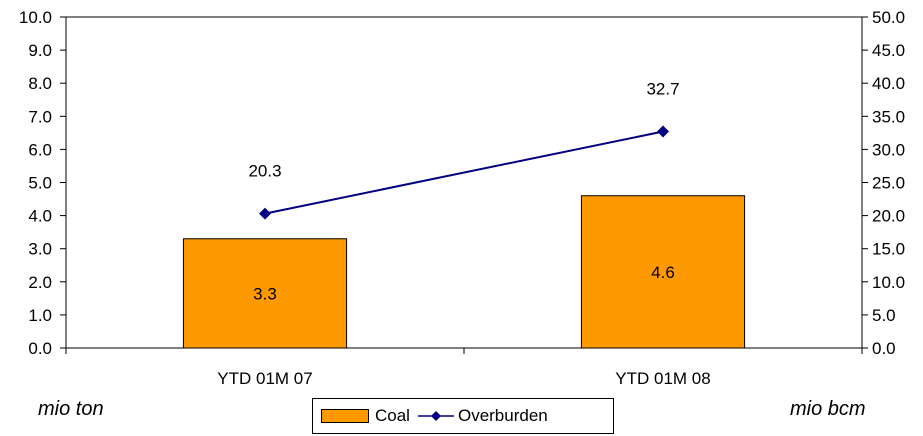 The height and width of the screenshot is (436, 923). Describe the element at coordinates (888, 249) in the screenshot. I see `right-axis-tick-label: 15.0` at that location.